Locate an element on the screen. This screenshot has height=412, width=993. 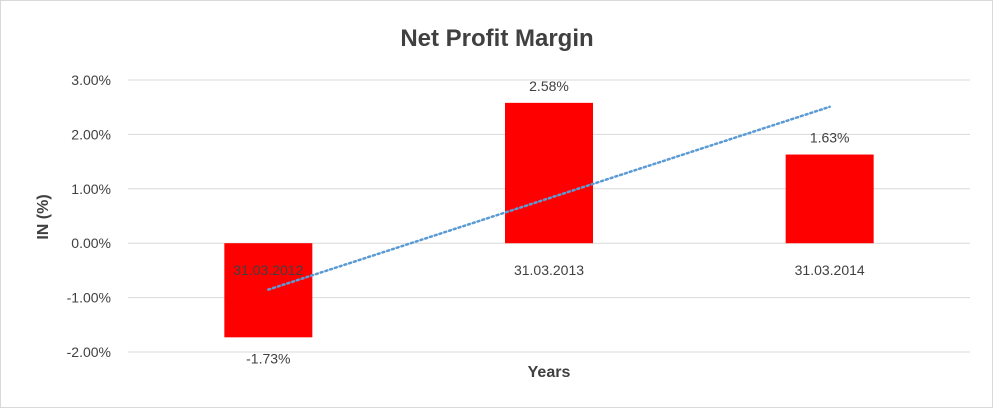
x-tick-label: 31.03.2012 is located at coordinates (268, 270).